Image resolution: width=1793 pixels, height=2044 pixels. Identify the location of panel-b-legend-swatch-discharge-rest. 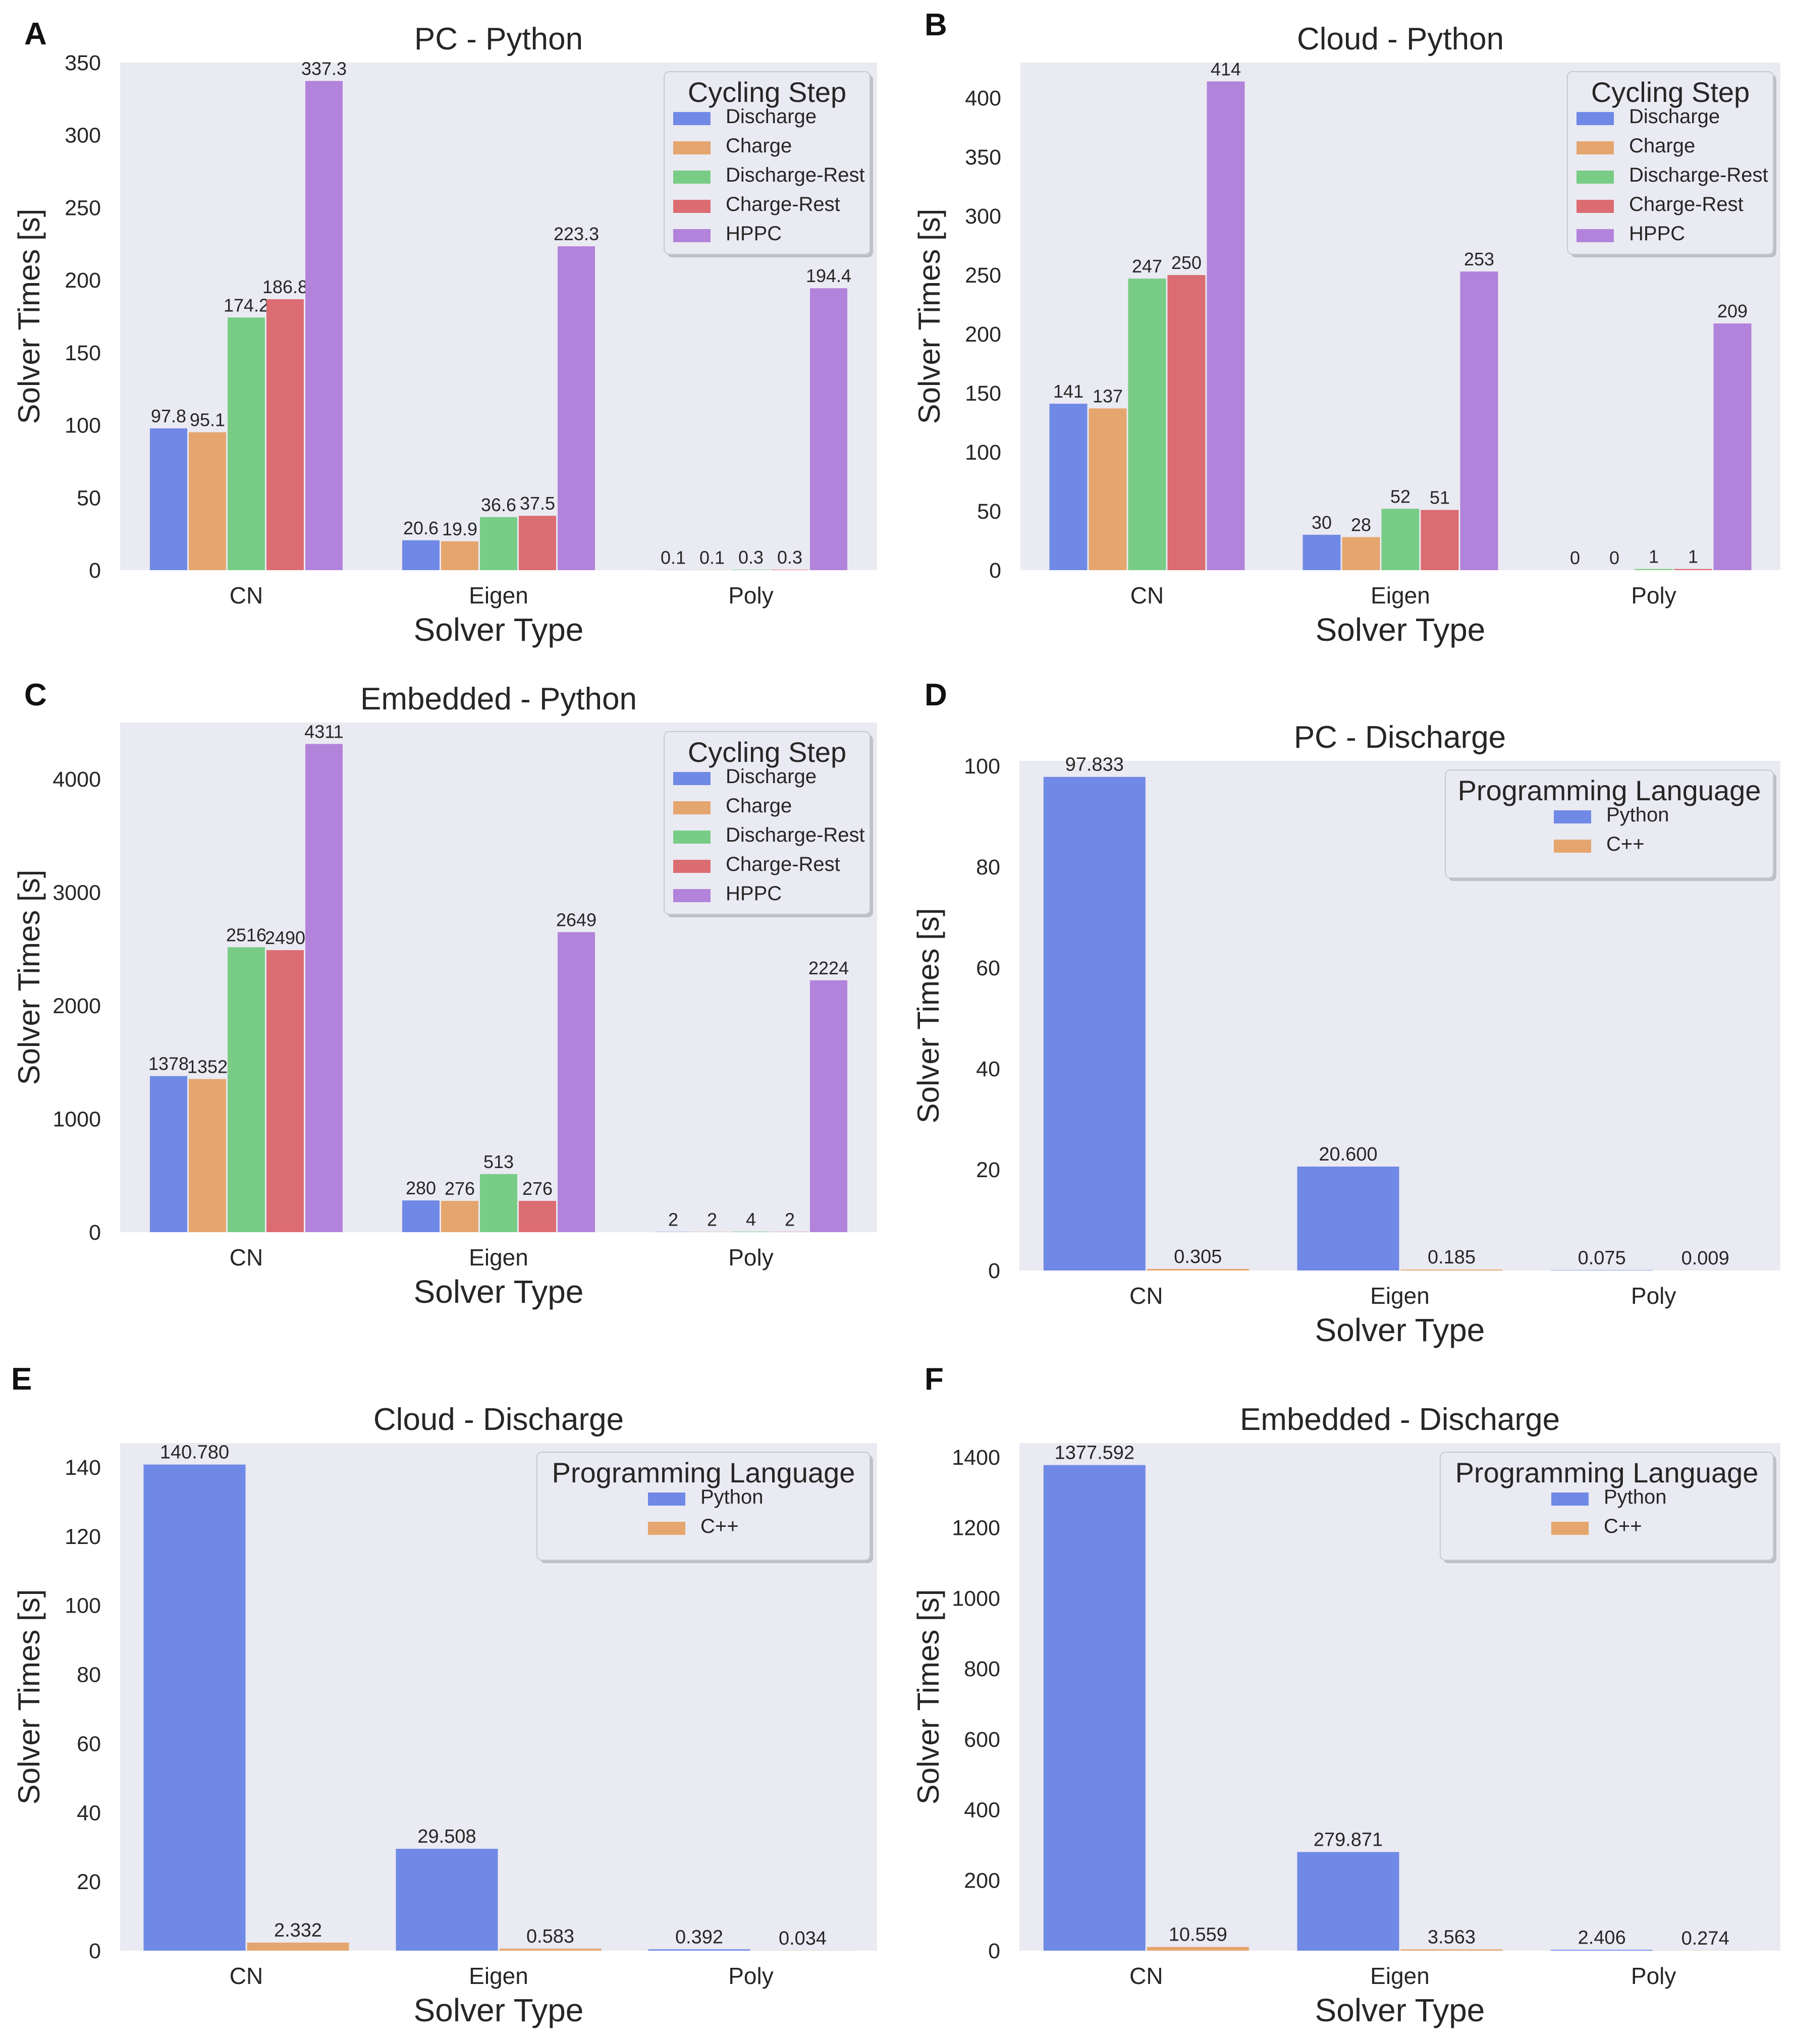
(1596, 177).